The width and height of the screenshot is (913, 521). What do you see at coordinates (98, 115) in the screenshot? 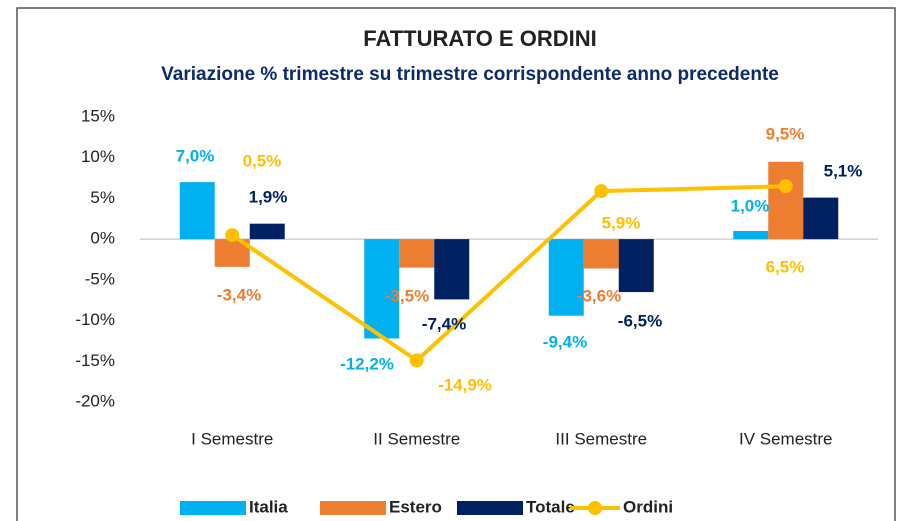
I see `y-tick-label: 15%` at bounding box center [98, 115].